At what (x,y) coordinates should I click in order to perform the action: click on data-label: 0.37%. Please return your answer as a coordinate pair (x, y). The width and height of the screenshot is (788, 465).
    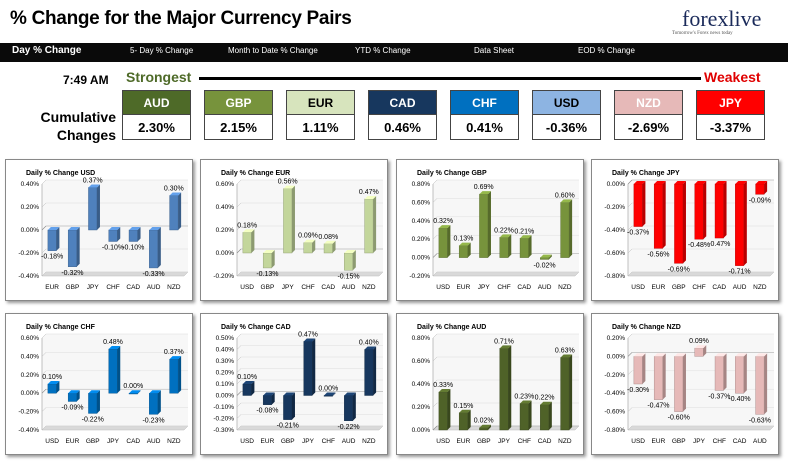
    Looking at the image, I should click on (93, 180).